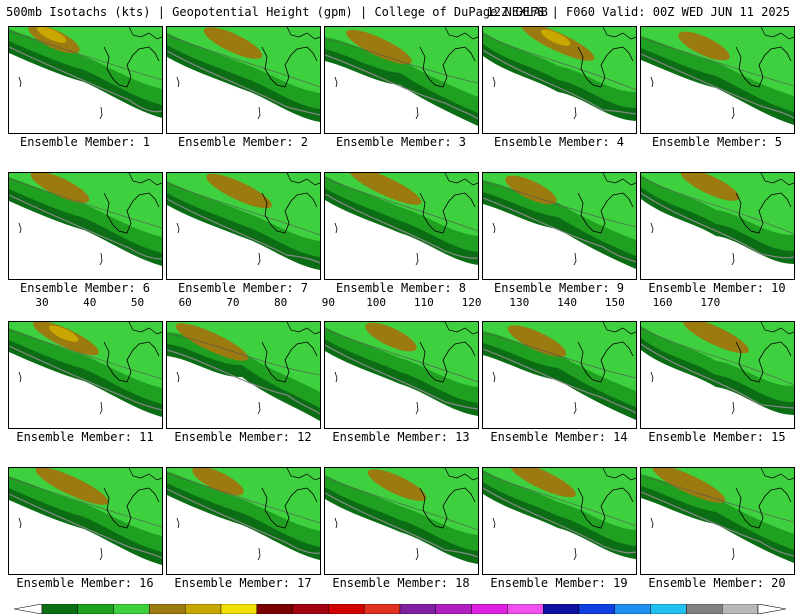 Image resolution: width=800 pixels, height=614 pixels. I want to click on colorbar-tick-label: 90, so click(328, 302).